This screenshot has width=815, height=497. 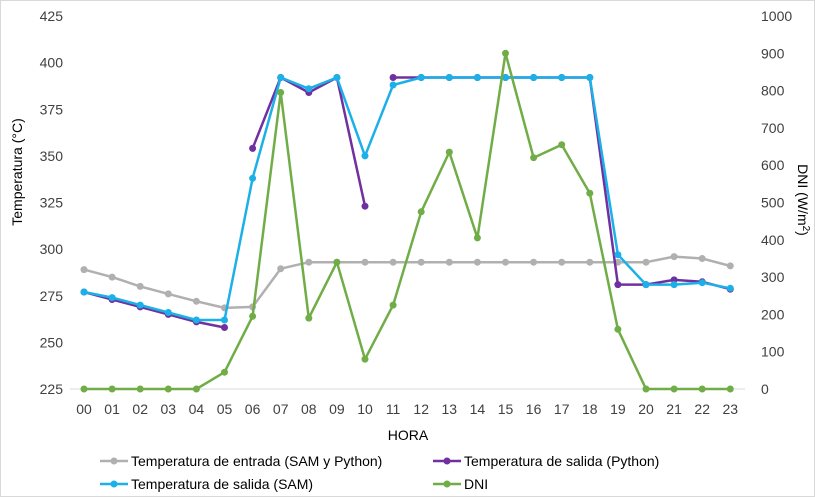 I want to click on y-right-tick-label: 1000, so click(x=776, y=16).